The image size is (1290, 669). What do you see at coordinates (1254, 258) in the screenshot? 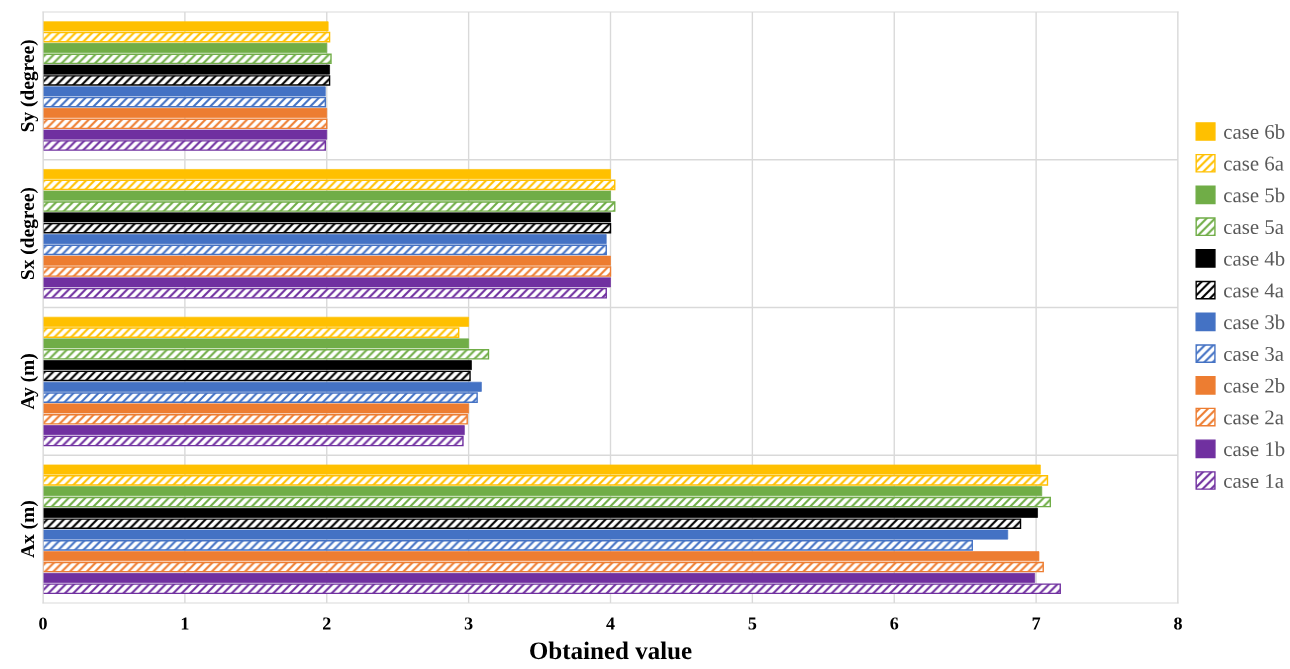
I see `legend-label: case 4b` at bounding box center [1254, 258].